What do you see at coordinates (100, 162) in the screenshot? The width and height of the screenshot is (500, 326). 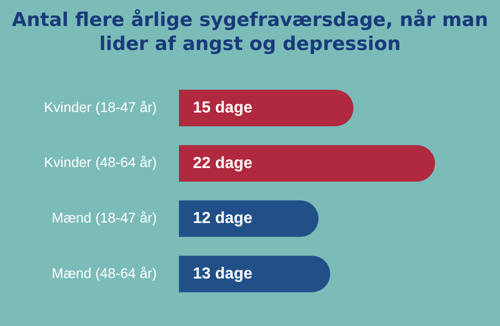 I see `y-tick-label: Kvinder (48-64 år)` at bounding box center [100, 162].